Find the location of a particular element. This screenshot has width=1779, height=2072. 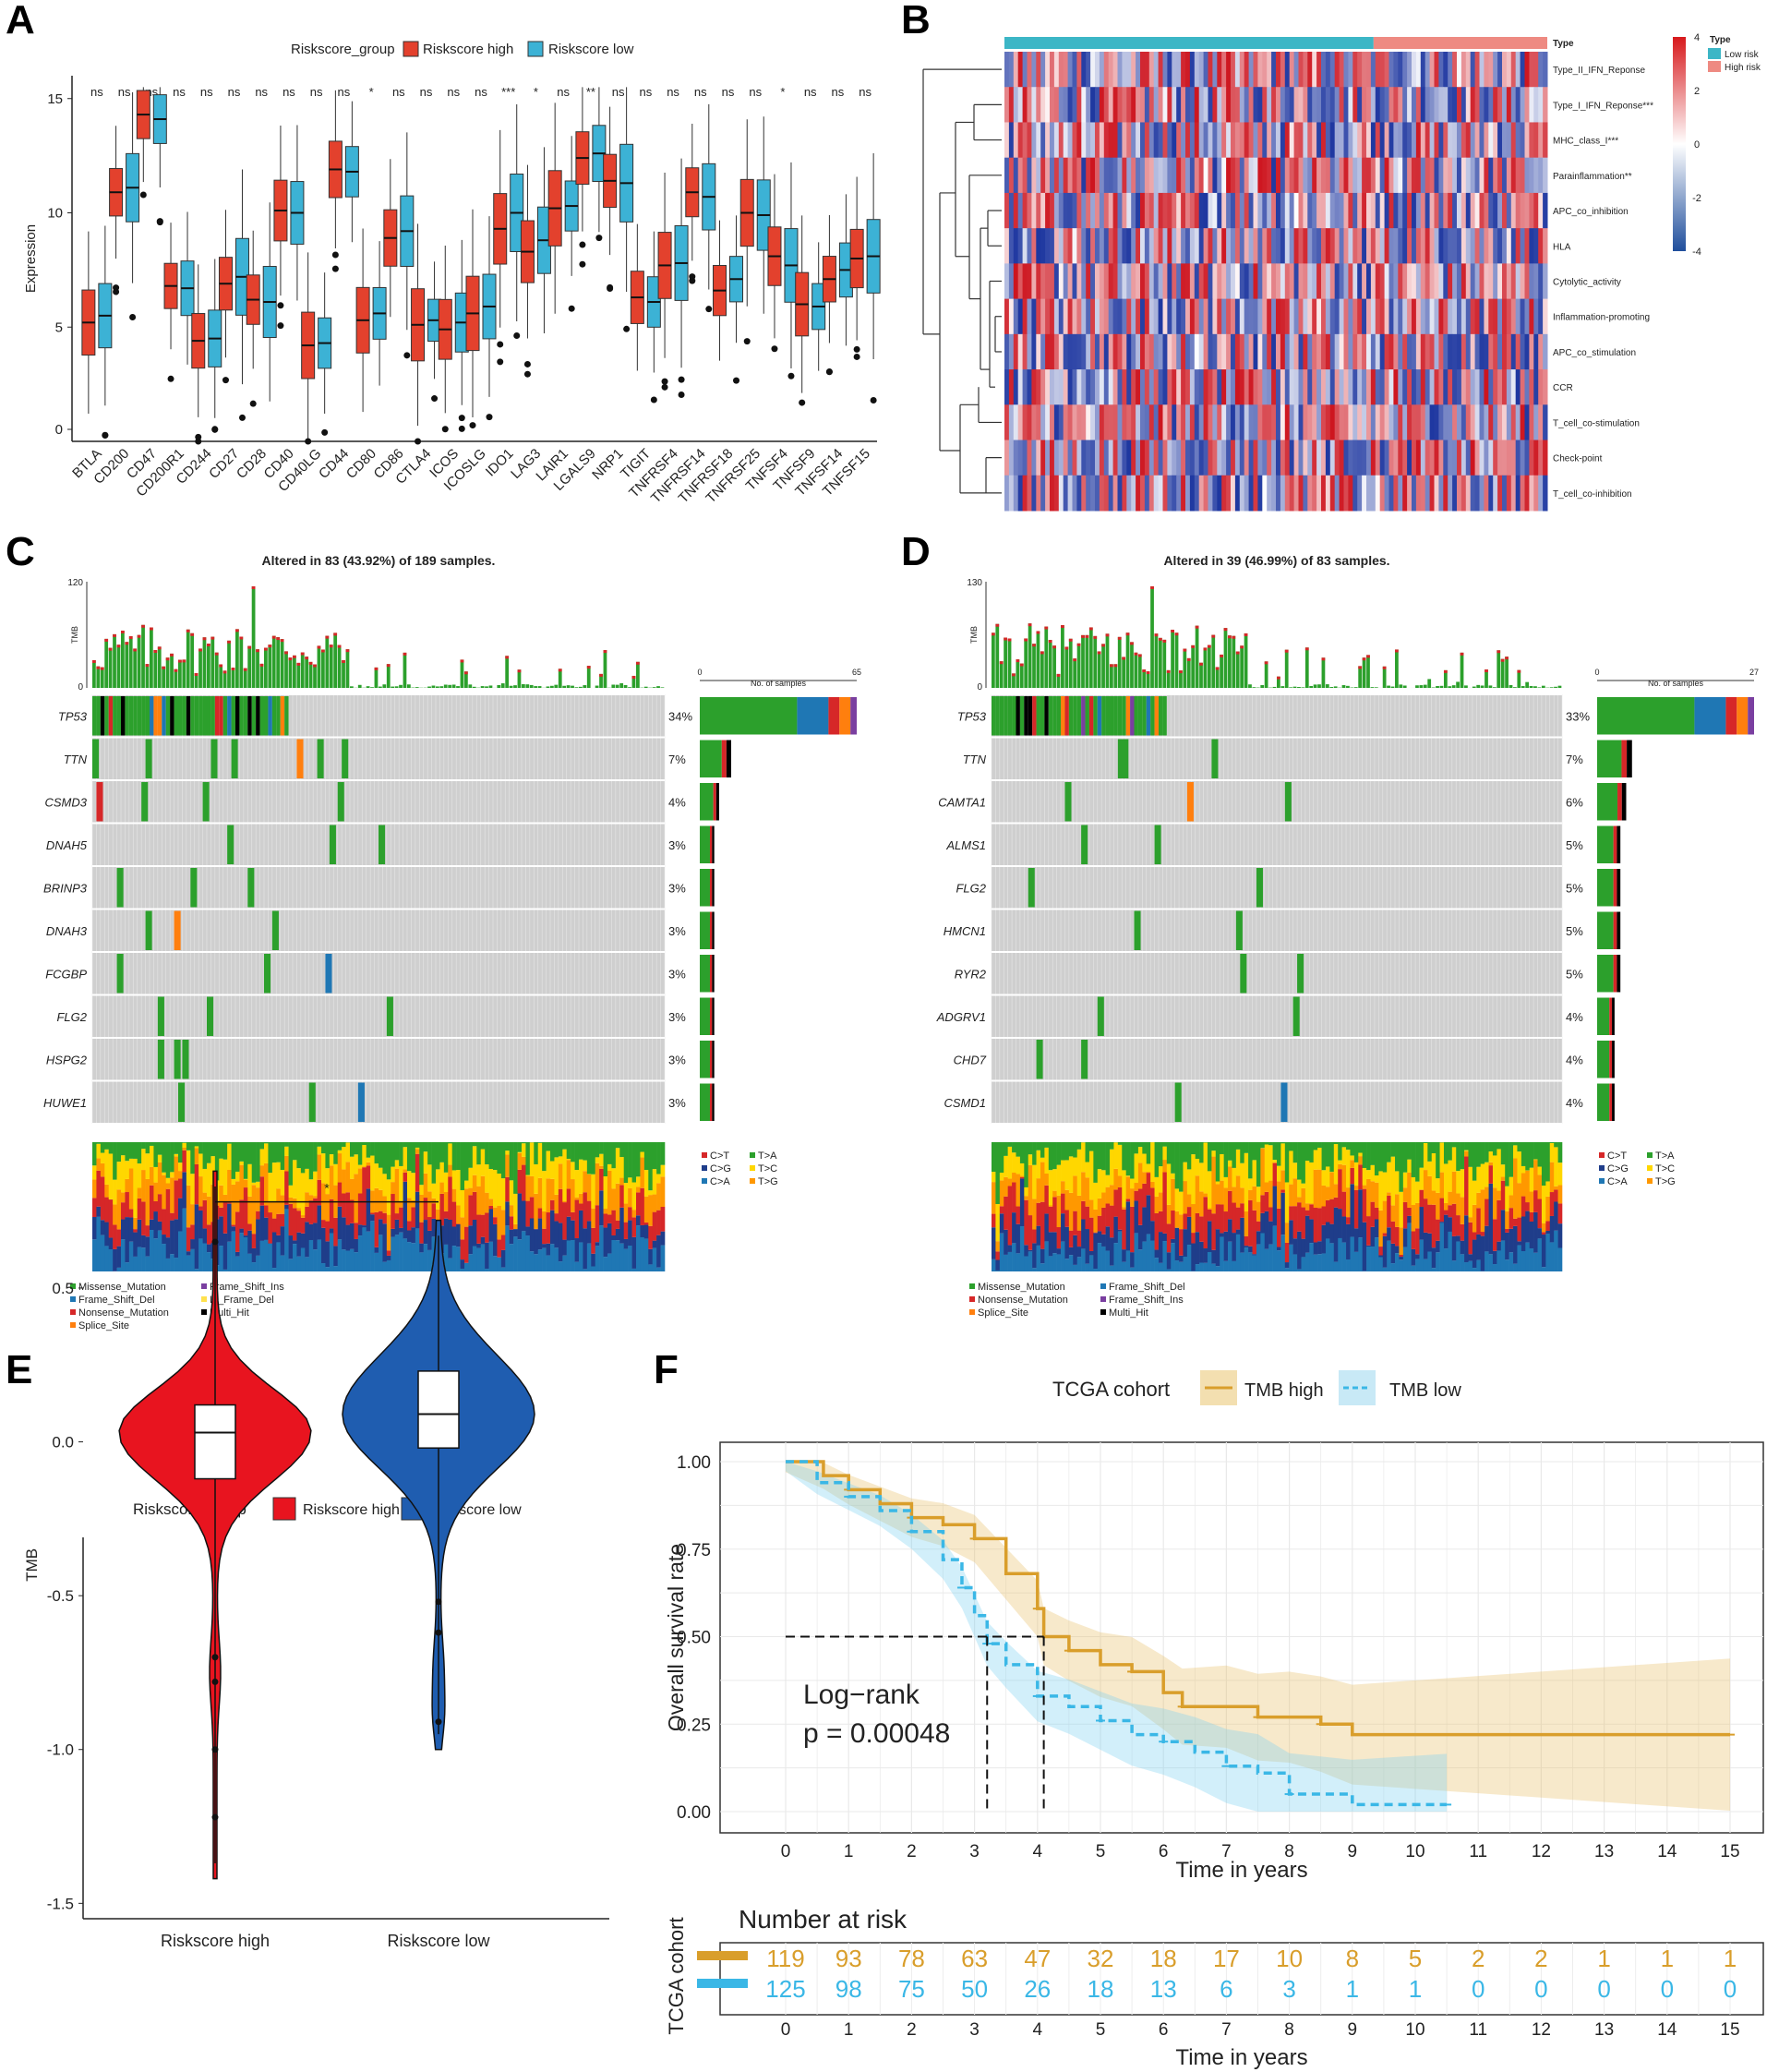

x-tick-label: 11 is located at coordinates (1478, 1851).